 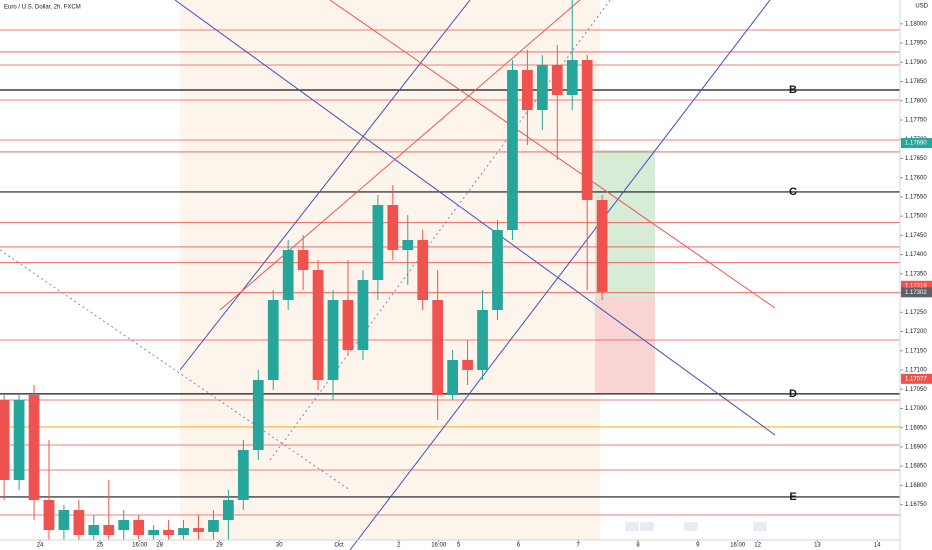 I want to click on price-label: 1.17302, so click(x=916, y=293).